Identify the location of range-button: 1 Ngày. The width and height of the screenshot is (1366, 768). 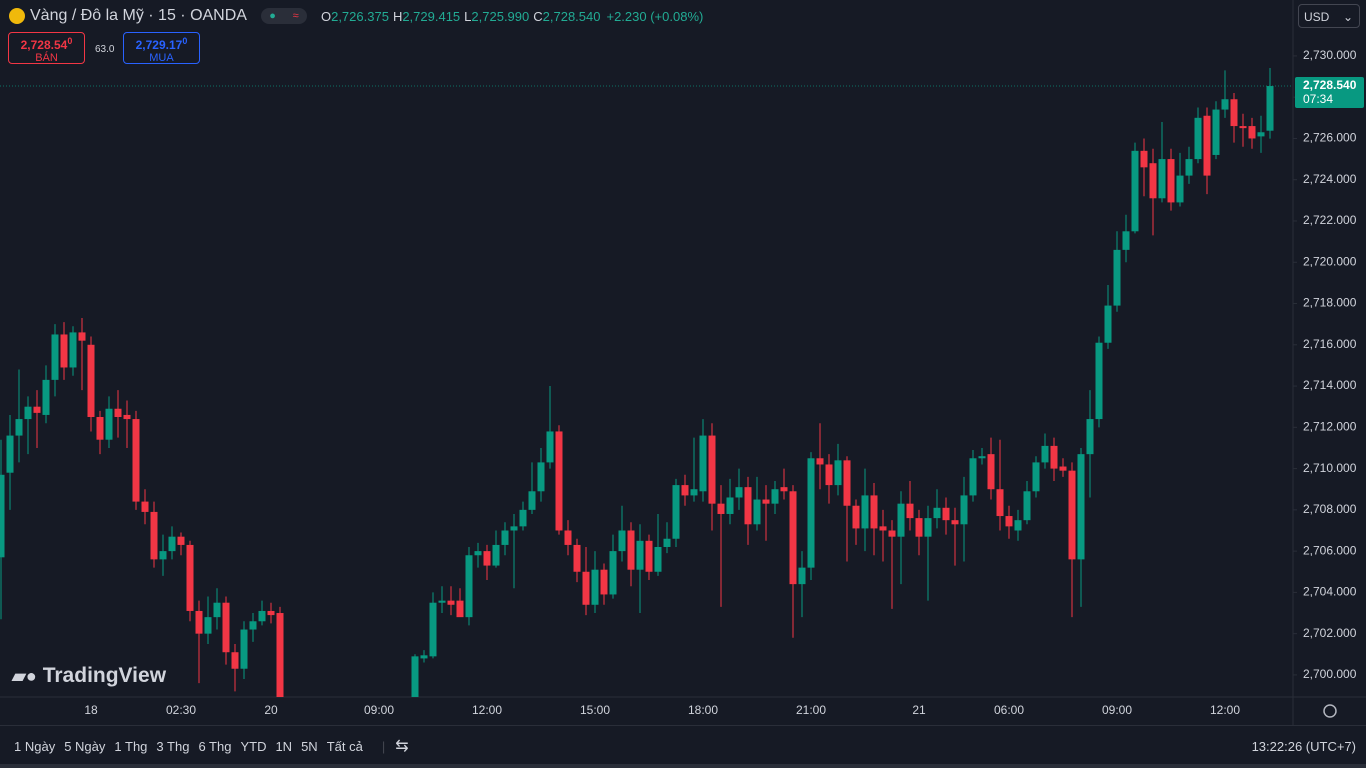
(35, 746).